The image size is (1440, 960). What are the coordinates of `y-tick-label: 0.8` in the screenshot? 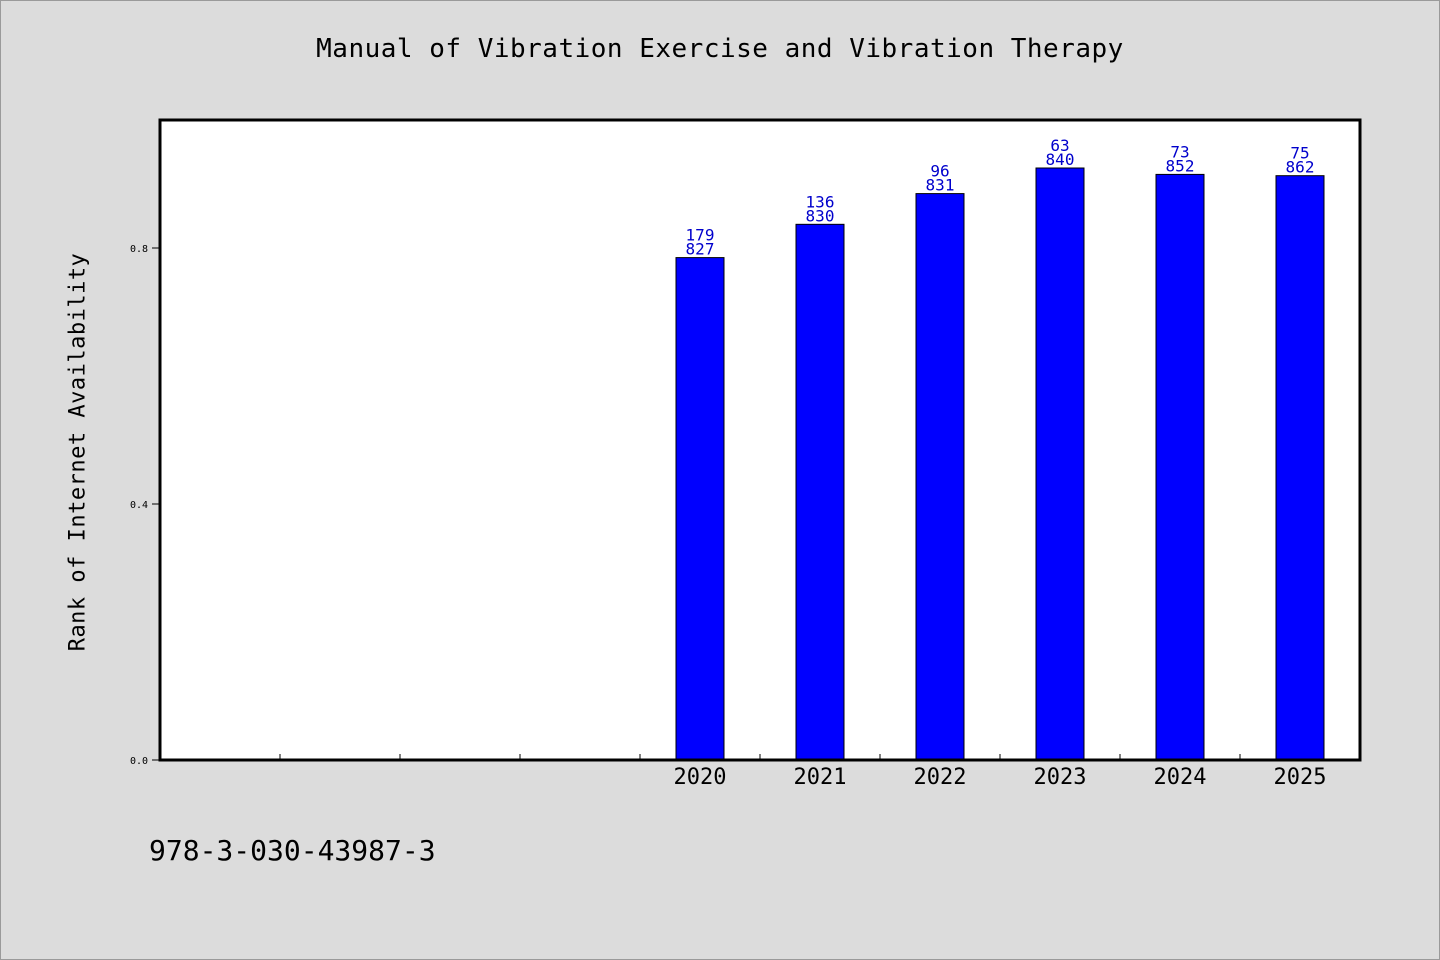 It's located at (139, 249).